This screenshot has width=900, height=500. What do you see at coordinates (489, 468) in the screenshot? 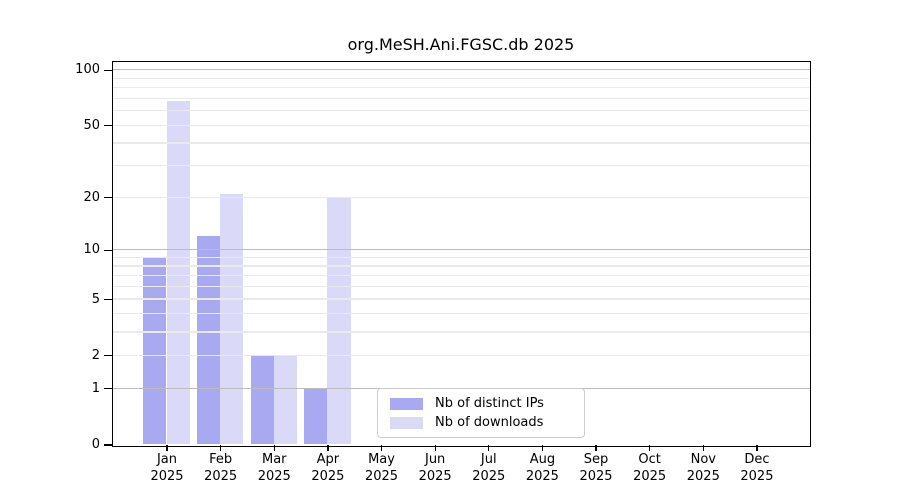
I see `x-tick-label: Jul 2025` at bounding box center [489, 468].